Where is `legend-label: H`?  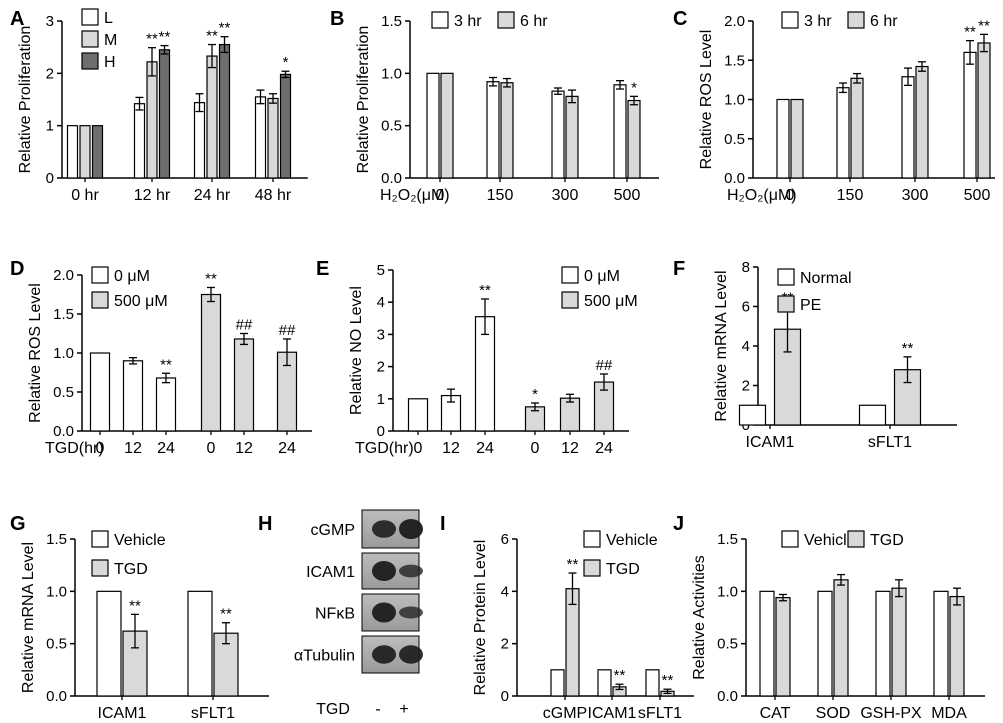
legend-label: H is located at coordinates (110, 62).